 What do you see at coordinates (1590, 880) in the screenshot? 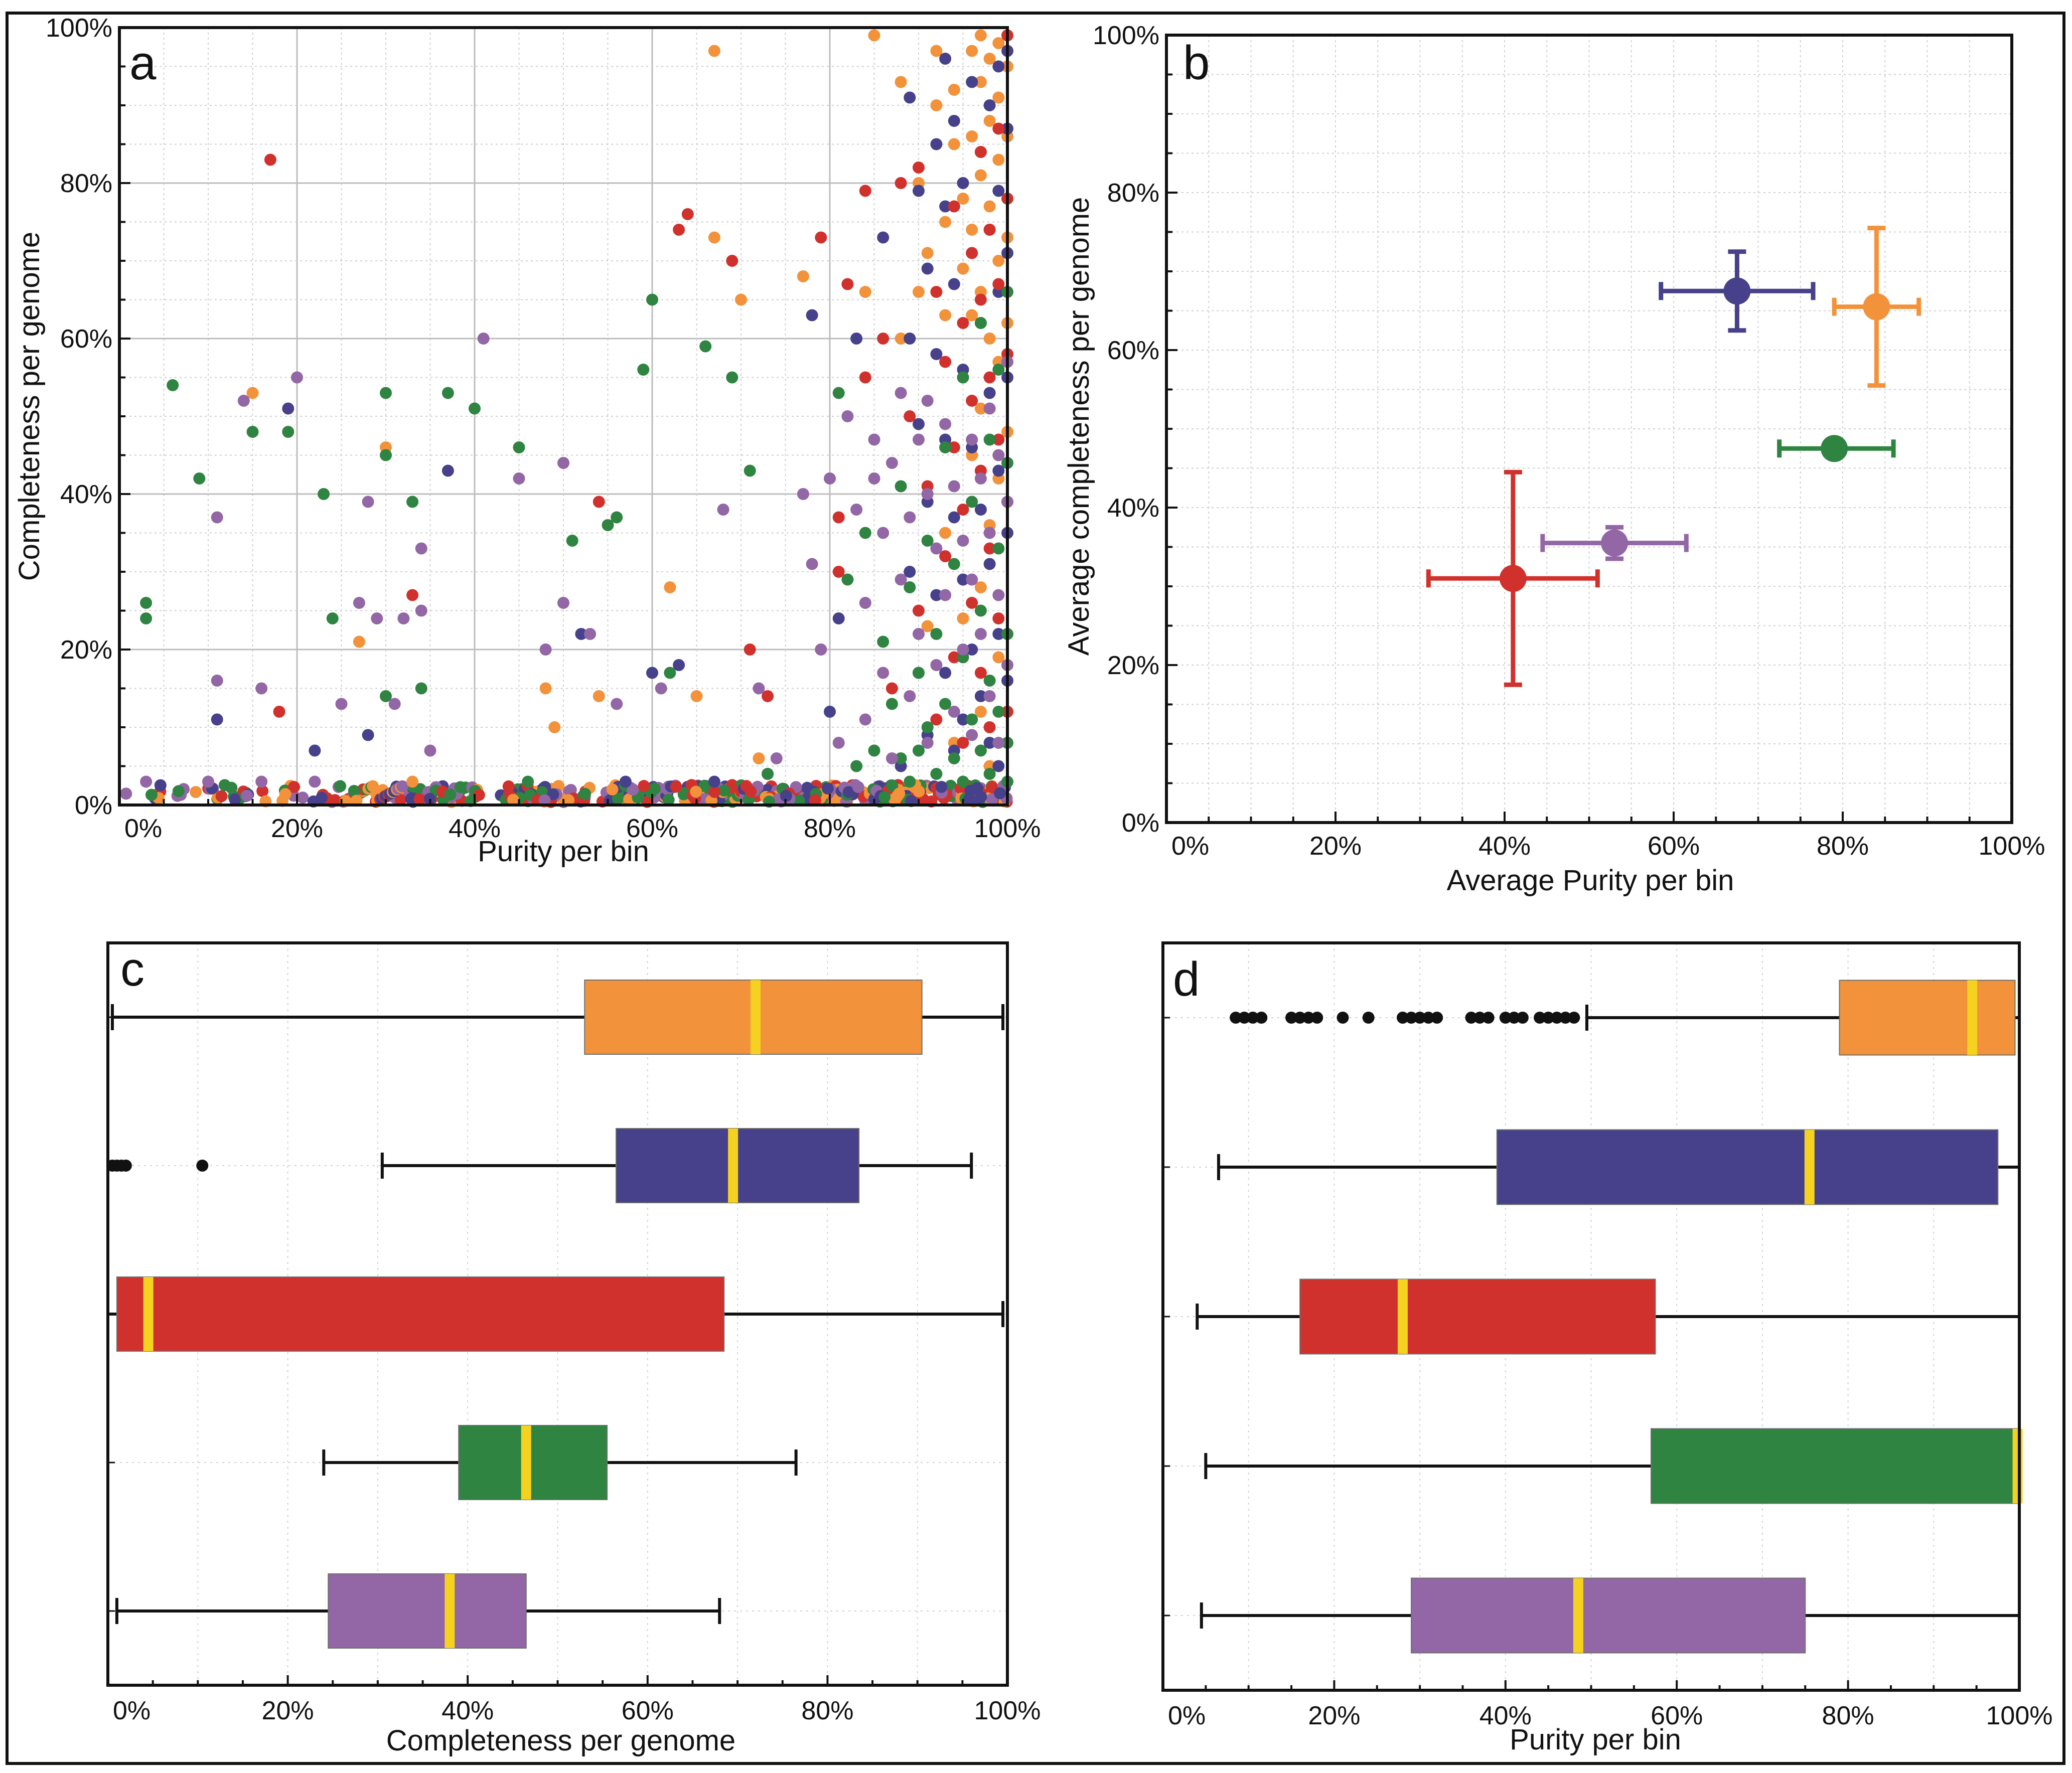
I see `panel-b-xlabel: Average Purity per bin` at bounding box center [1590, 880].